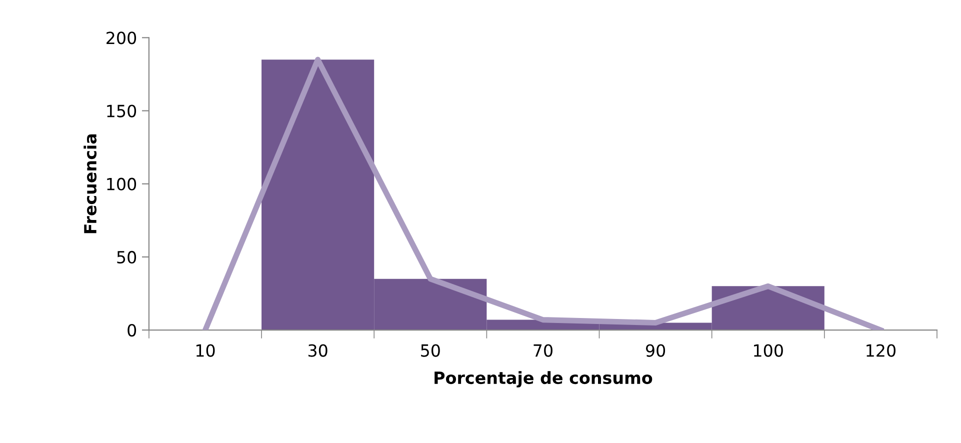 Image resolution: width=961 pixels, height=443 pixels. I want to click on x-tick-label: 90, so click(656, 350).